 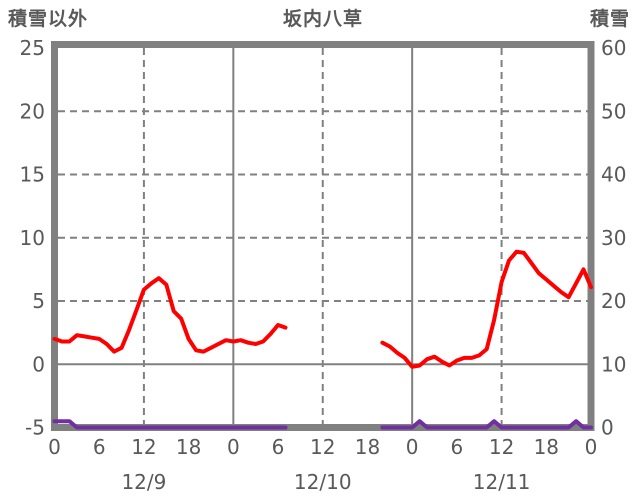 I want to click on right-axis-tick-0: 0, so click(x=607, y=428).